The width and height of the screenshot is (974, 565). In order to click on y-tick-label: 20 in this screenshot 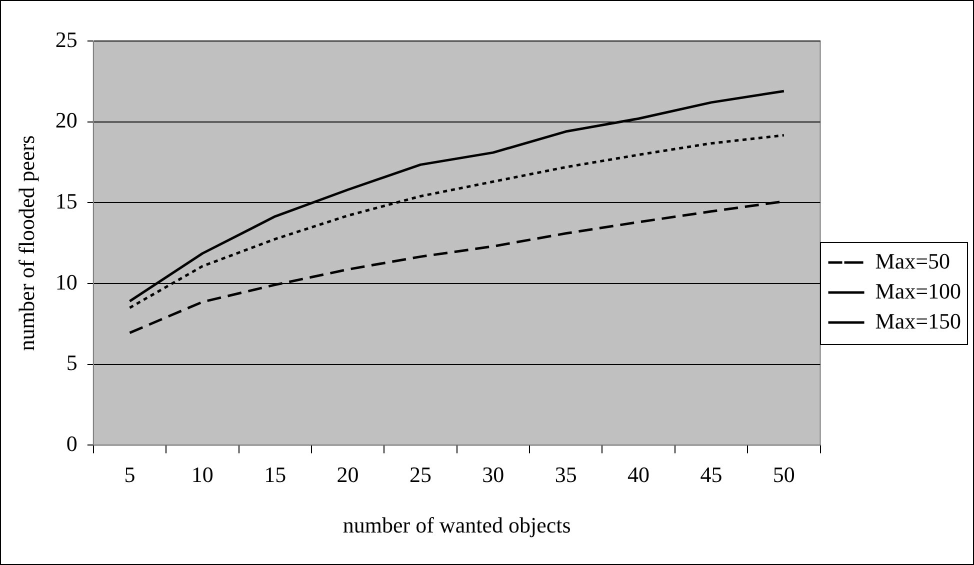, I will do `click(66, 120)`.